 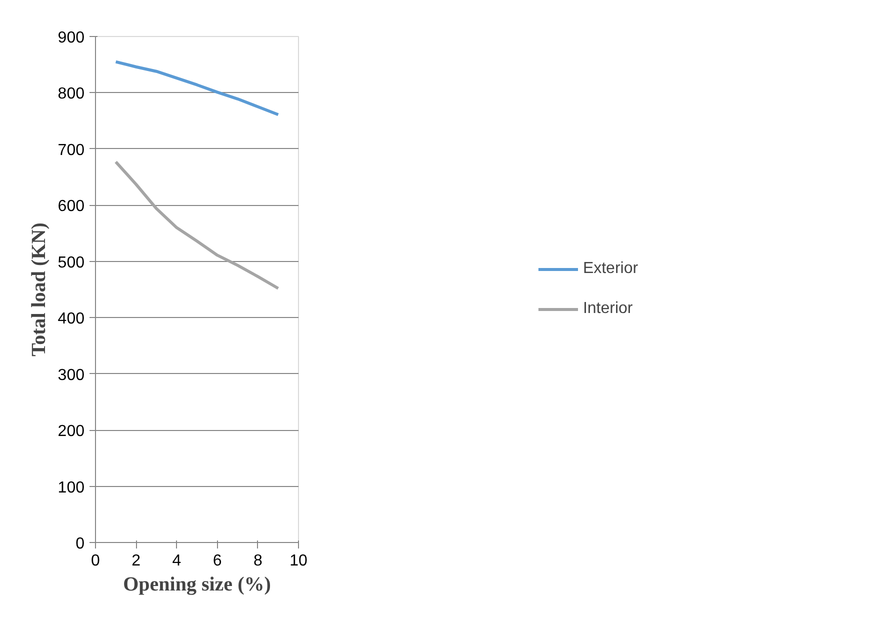 What do you see at coordinates (197, 585) in the screenshot?
I see `x-axis-title: Opening size (%)` at bounding box center [197, 585].